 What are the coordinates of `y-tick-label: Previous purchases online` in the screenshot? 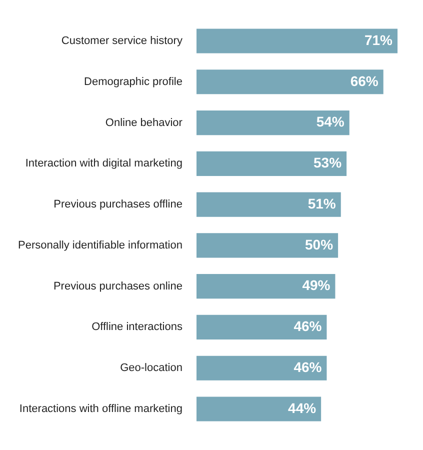 It's located at (117, 286).